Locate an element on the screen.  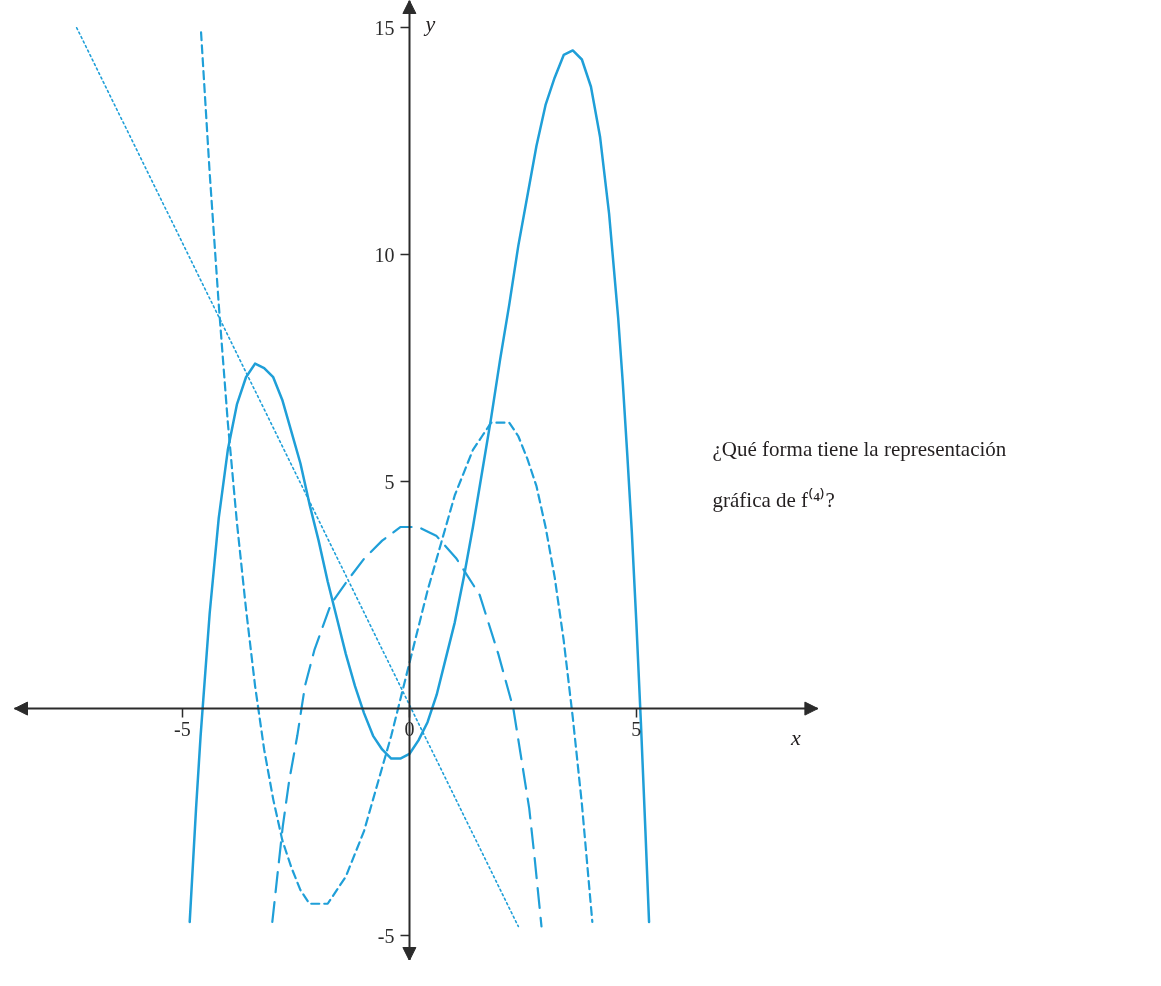
x-axis-title: x is located at coordinates (796, 737).